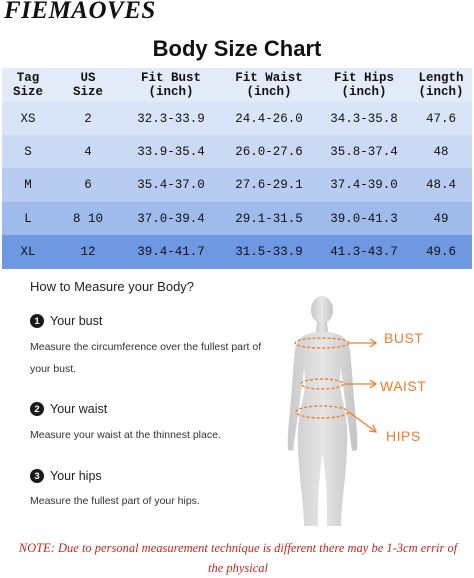  I want to click on cell-tag-size: L, so click(28, 218).